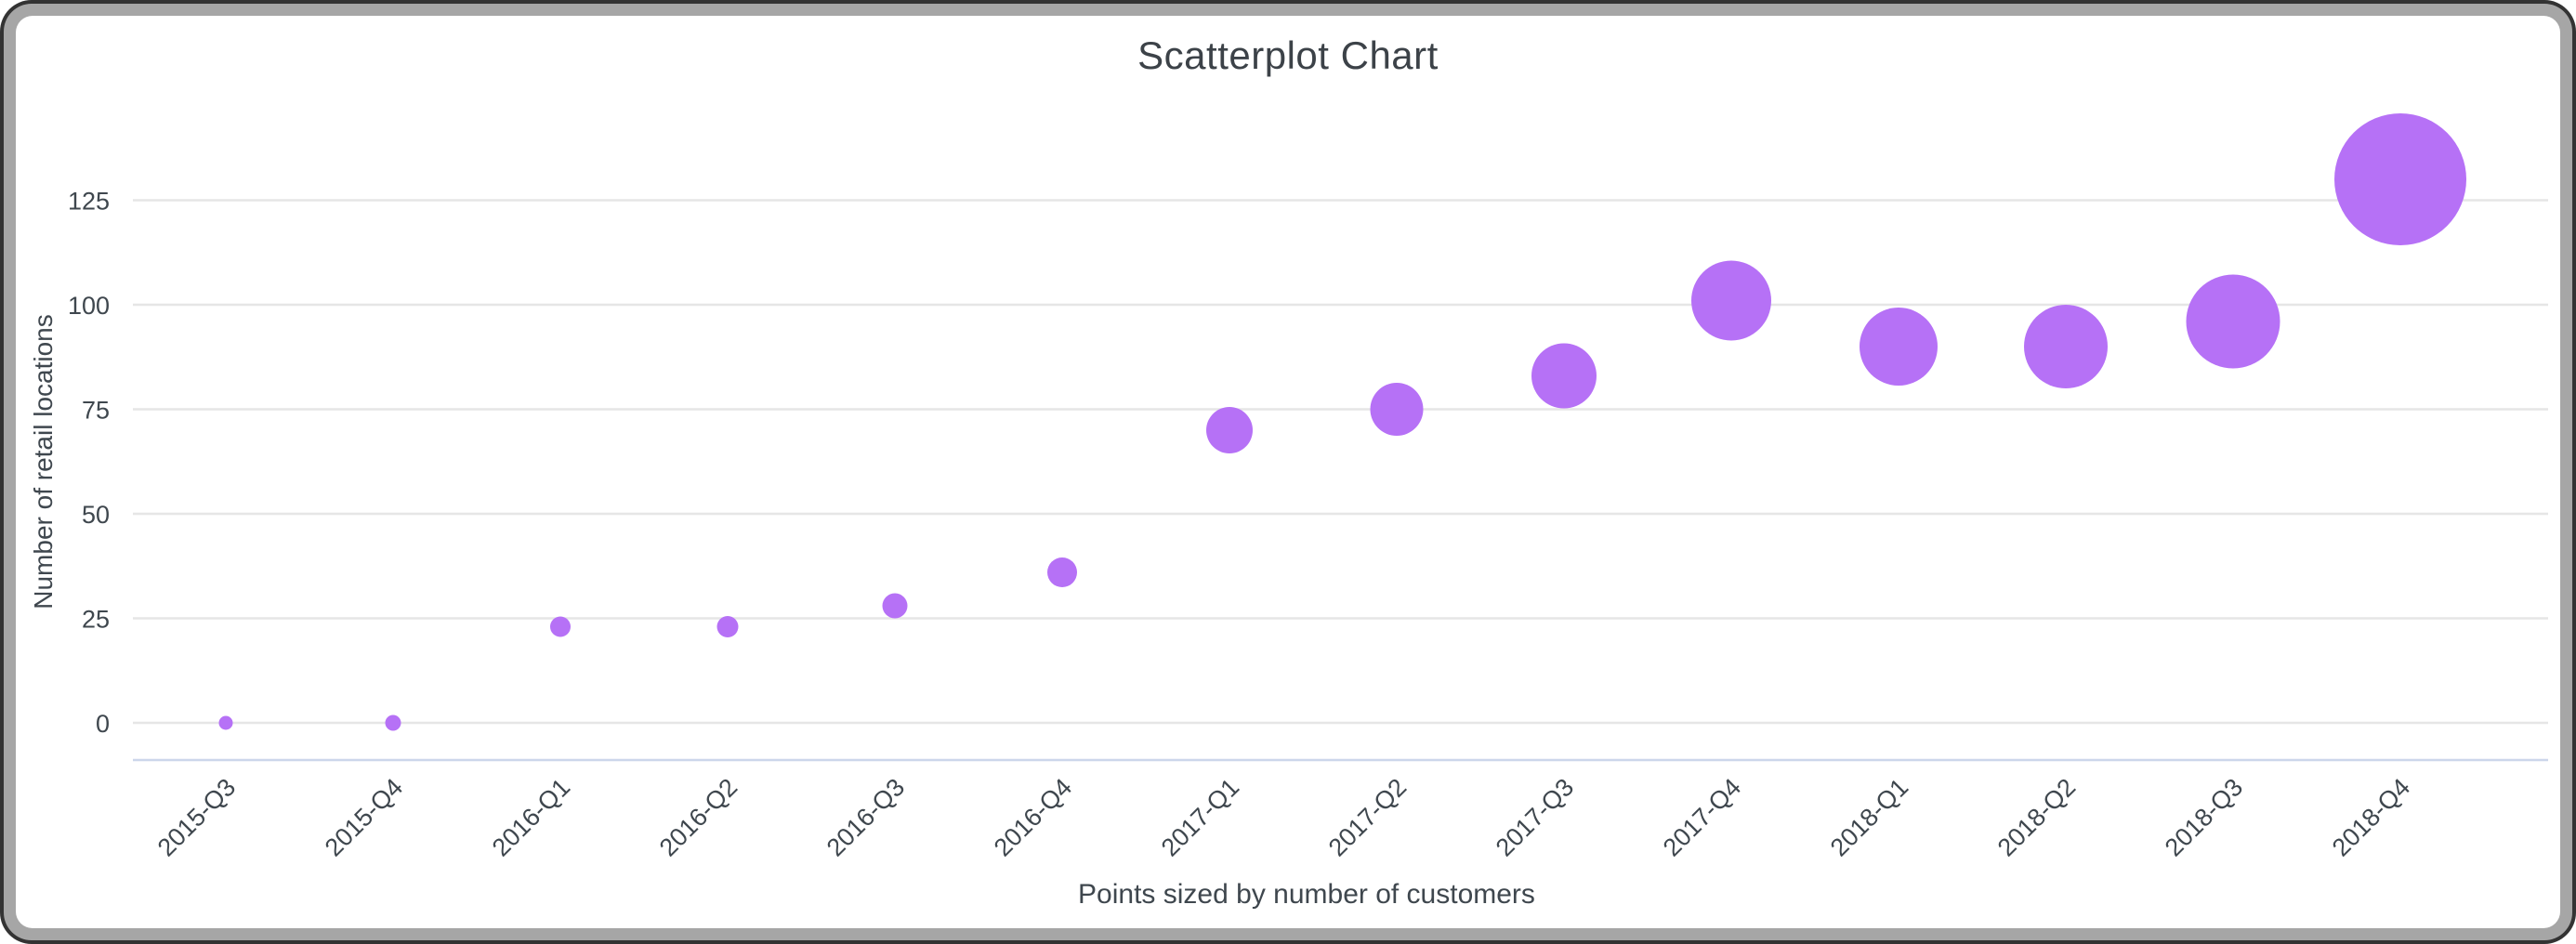 The width and height of the screenshot is (2576, 944). Describe the element at coordinates (1535, 817) in the screenshot. I see `x-tick-label: 2017-Q3` at that location.